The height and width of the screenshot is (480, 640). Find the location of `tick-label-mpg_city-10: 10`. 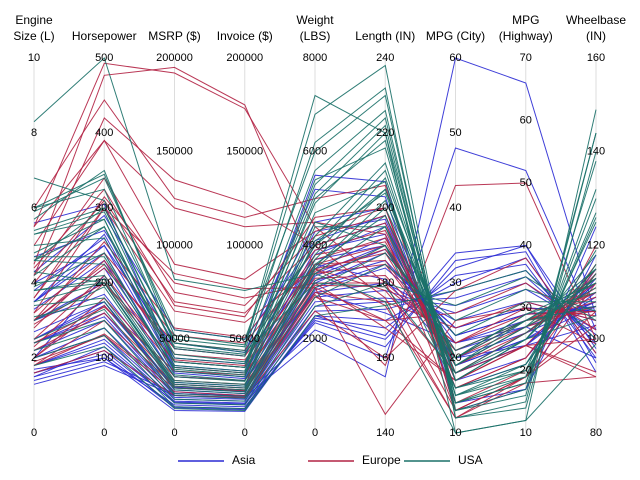

tick-label-mpg_city-10: 10 is located at coordinates (455, 433).